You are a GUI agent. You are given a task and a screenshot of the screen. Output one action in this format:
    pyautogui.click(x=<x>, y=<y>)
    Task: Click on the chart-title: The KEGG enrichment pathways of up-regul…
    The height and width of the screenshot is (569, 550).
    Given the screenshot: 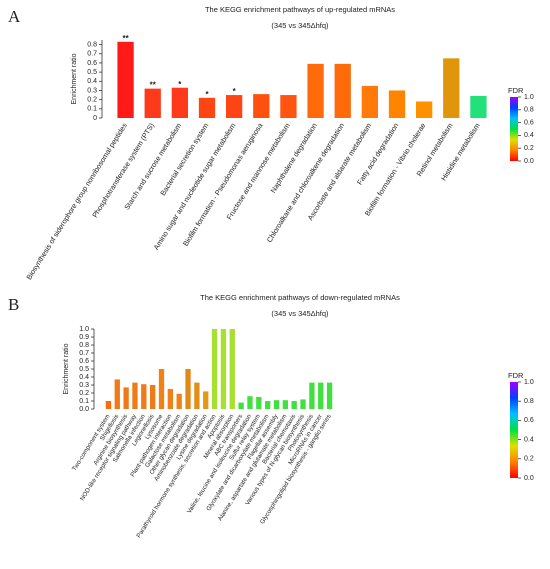 What is the action you would take?
    pyautogui.click(x=300, y=9)
    